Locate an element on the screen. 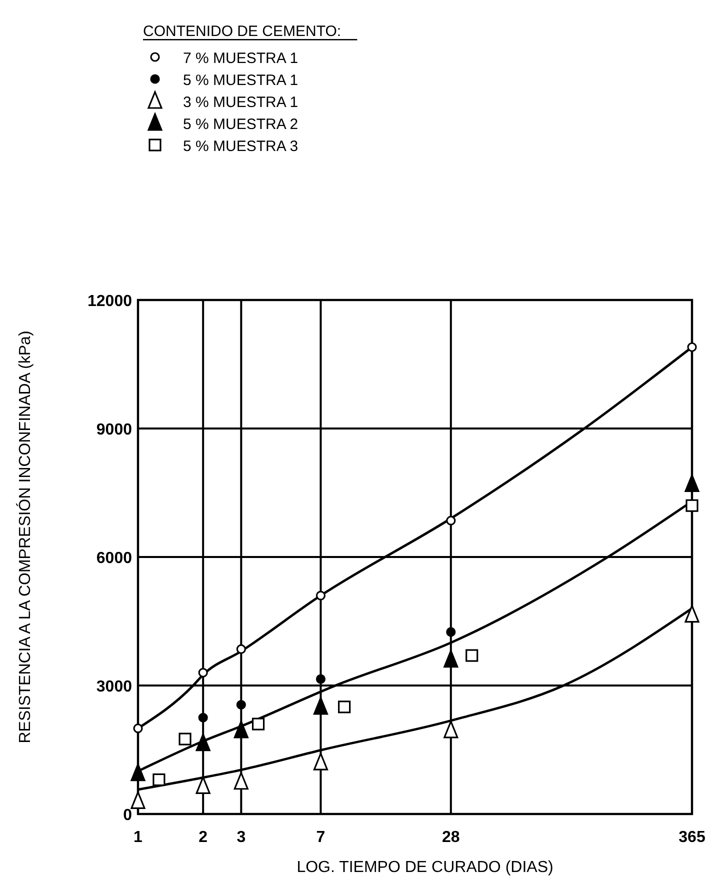 Image resolution: width=716 pixels, height=892 pixels. legend-label: 7 % MUESTRA 1 is located at coordinates (240, 58).